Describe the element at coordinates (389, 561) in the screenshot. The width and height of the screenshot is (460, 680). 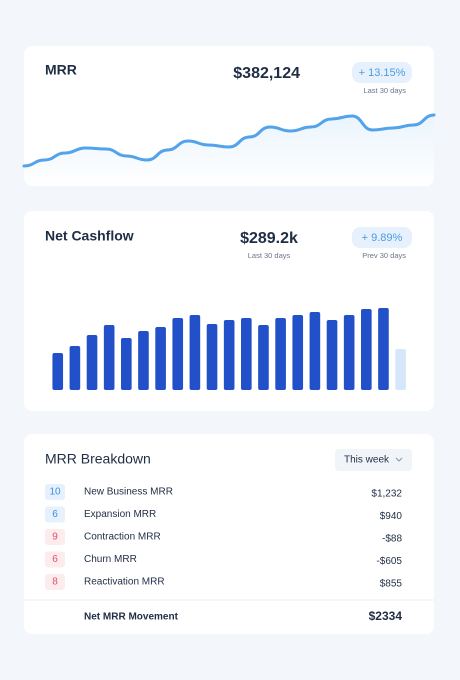
I see `row-amount: -$605` at that location.